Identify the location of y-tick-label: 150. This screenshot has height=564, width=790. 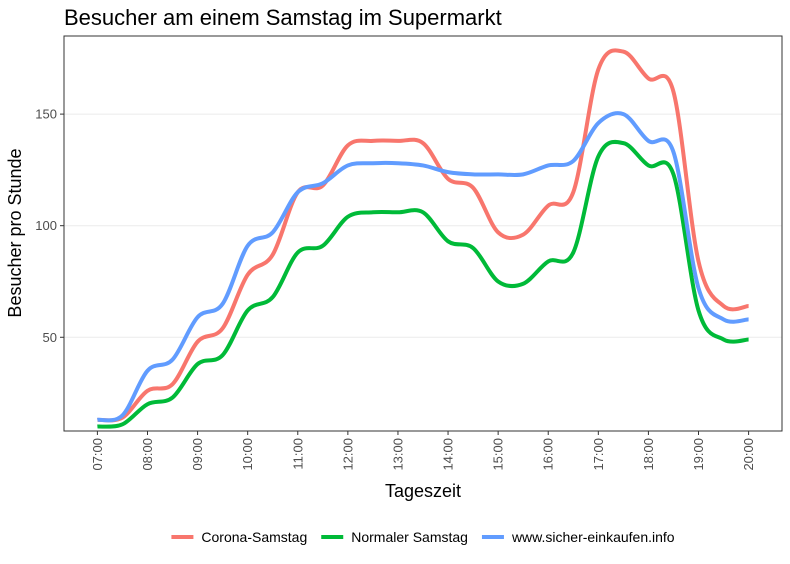
(46, 114).